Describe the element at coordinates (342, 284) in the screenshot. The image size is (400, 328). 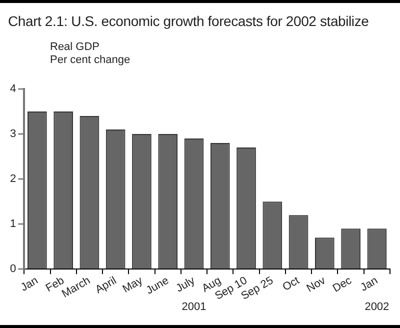
I see `x-tick-label: Dec` at that location.